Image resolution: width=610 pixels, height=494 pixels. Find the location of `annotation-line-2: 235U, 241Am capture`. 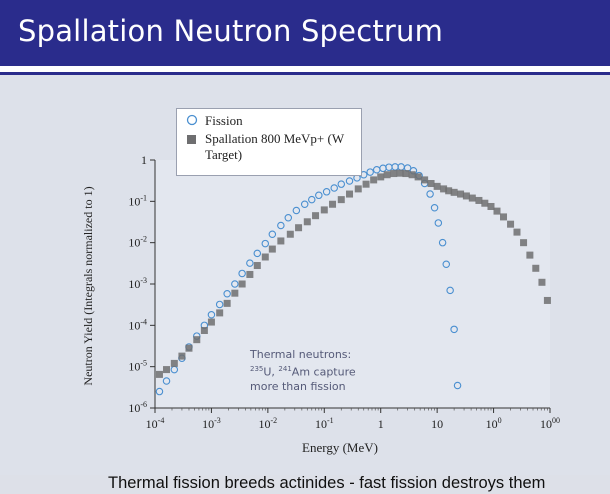

annotation-line-2: 235U, 241Am capture is located at coordinates (303, 372).